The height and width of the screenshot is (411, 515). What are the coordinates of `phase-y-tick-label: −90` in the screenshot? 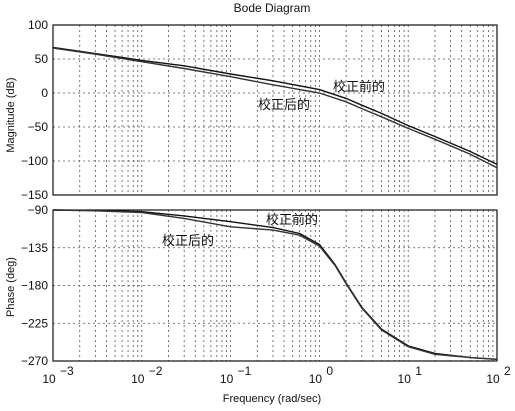 It's located at (38, 210).